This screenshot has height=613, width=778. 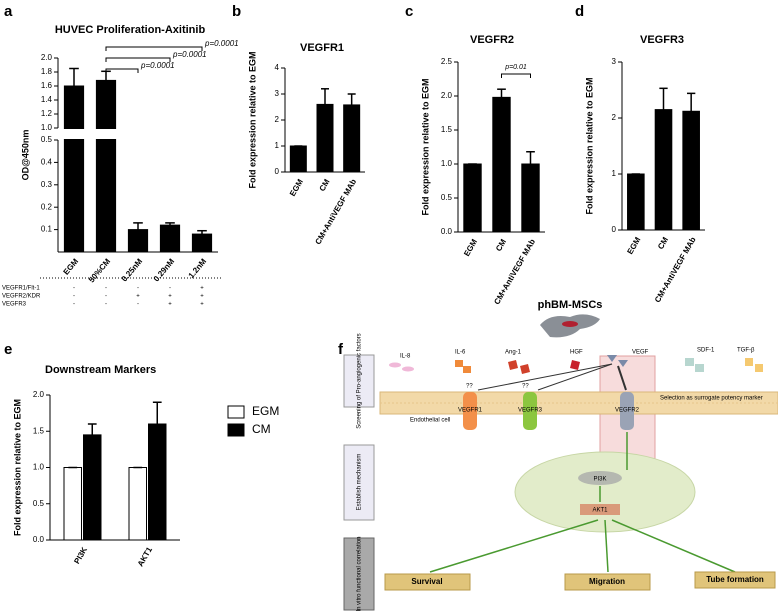 I want to click on arrows, so click(x=552, y=377).